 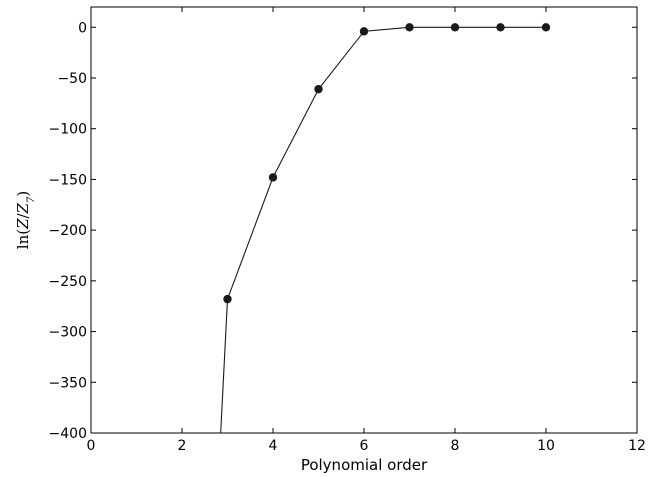 What do you see at coordinates (68, 231) in the screenshot?
I see `y-tick-label: −200` at bounding box center [68, 231].